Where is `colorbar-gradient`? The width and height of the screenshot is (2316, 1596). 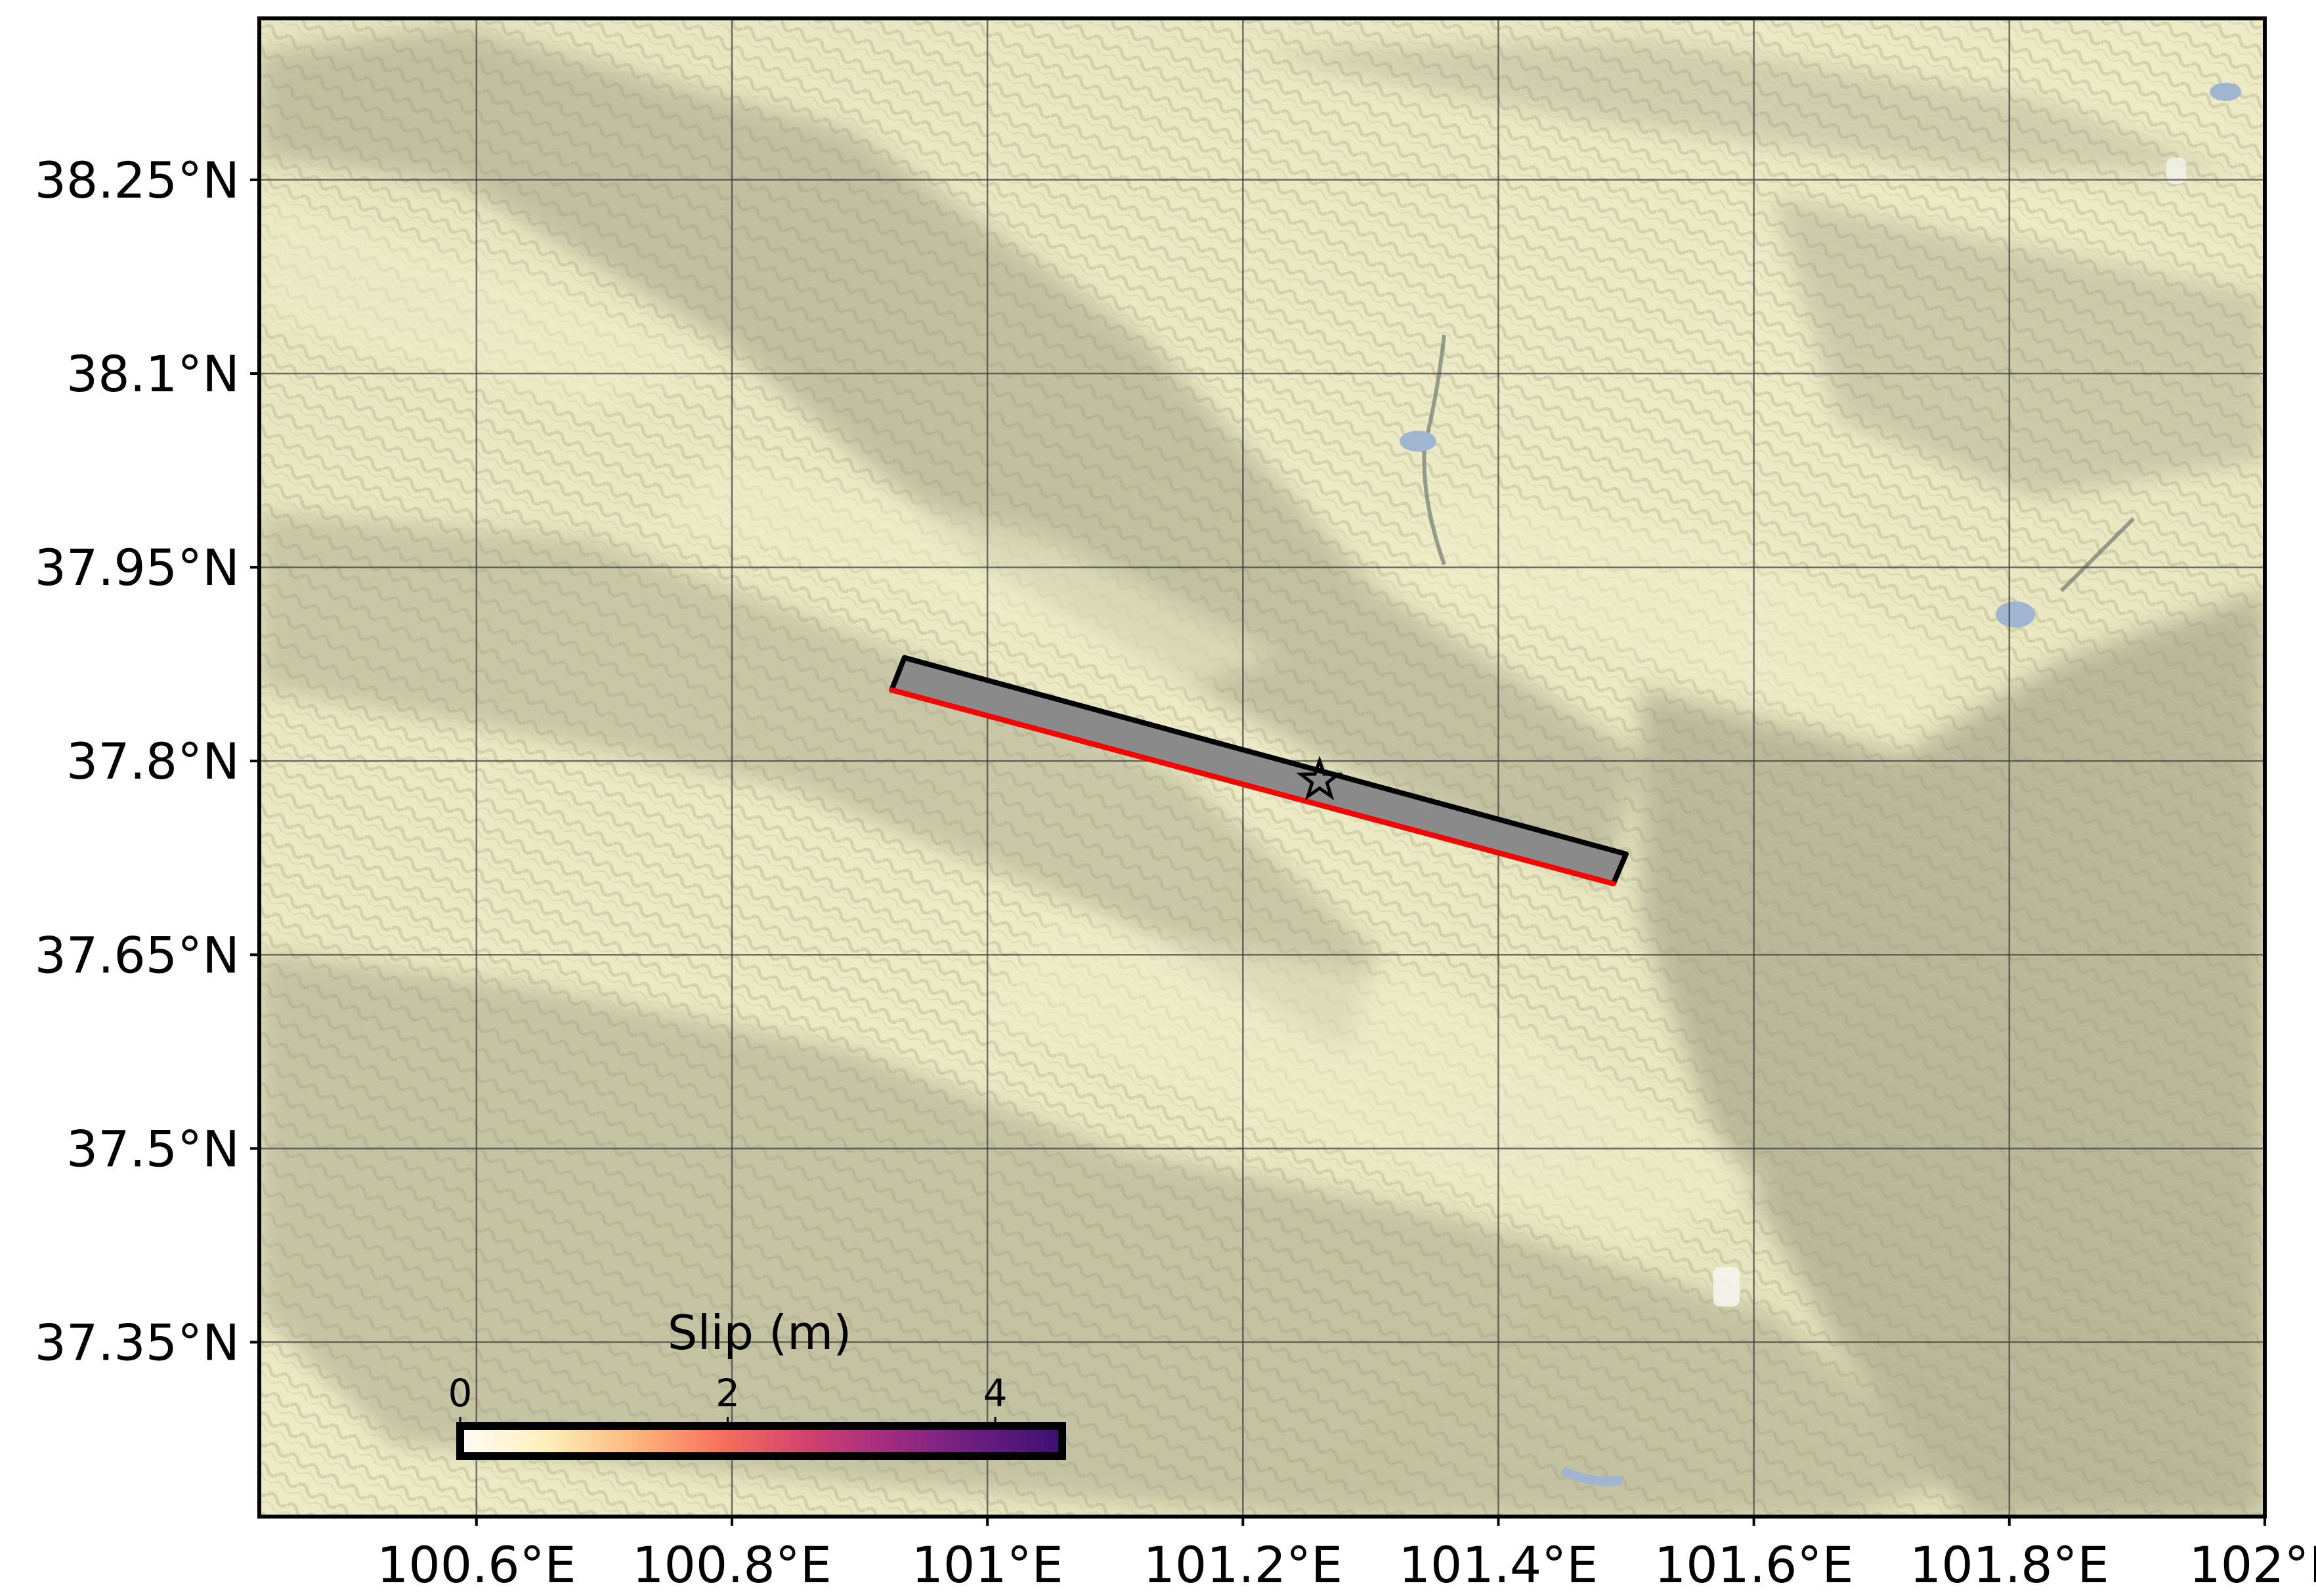
colorbar-gradient is located at coordinates (761, 1441).